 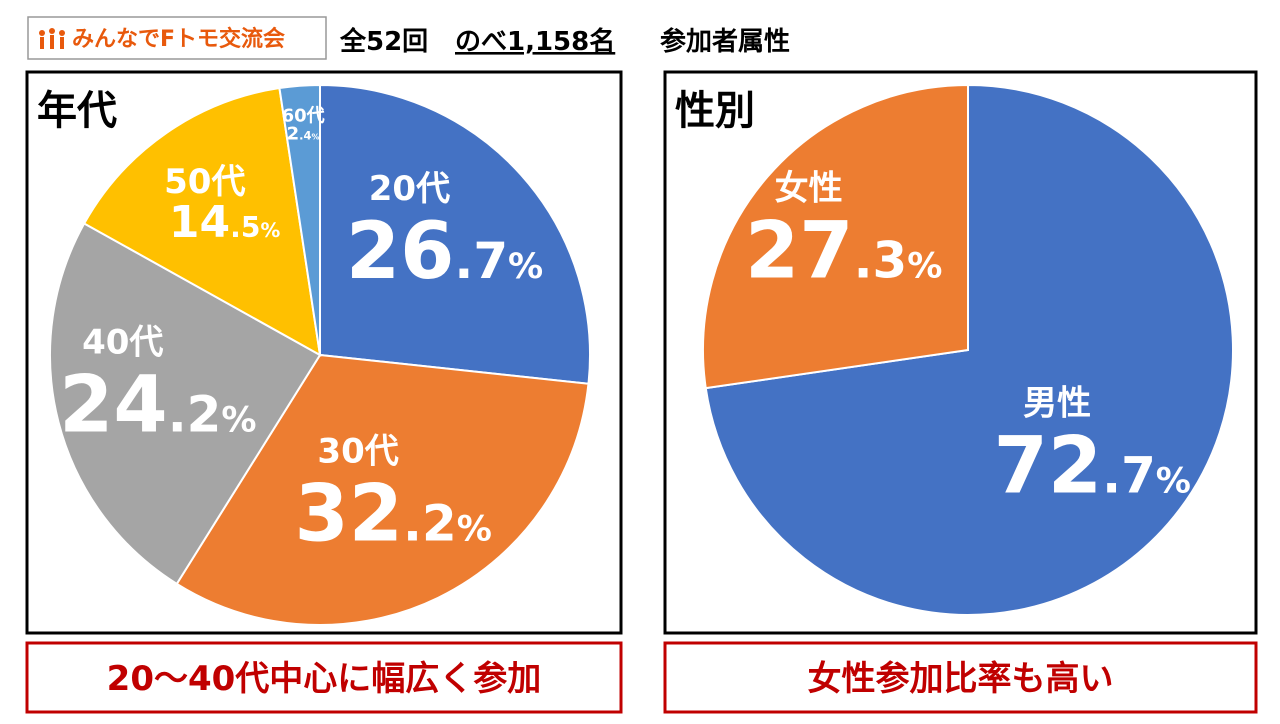 I want to click on slice-category-label: 男性, so click(x=1057, y=404).